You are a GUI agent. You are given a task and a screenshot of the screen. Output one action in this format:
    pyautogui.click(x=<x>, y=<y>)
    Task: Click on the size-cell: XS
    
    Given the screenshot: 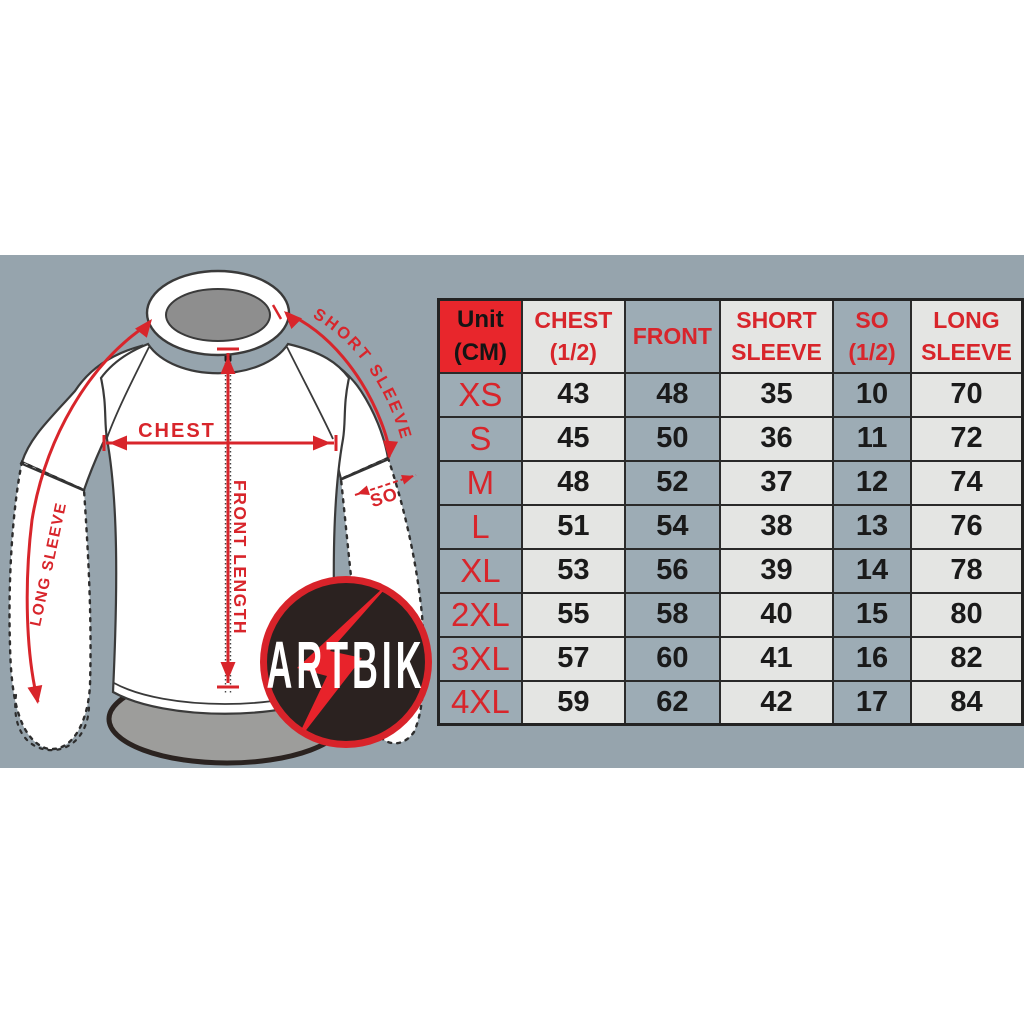 What is the action you would take?
    pyautogui.click(x=480, y=394)
    